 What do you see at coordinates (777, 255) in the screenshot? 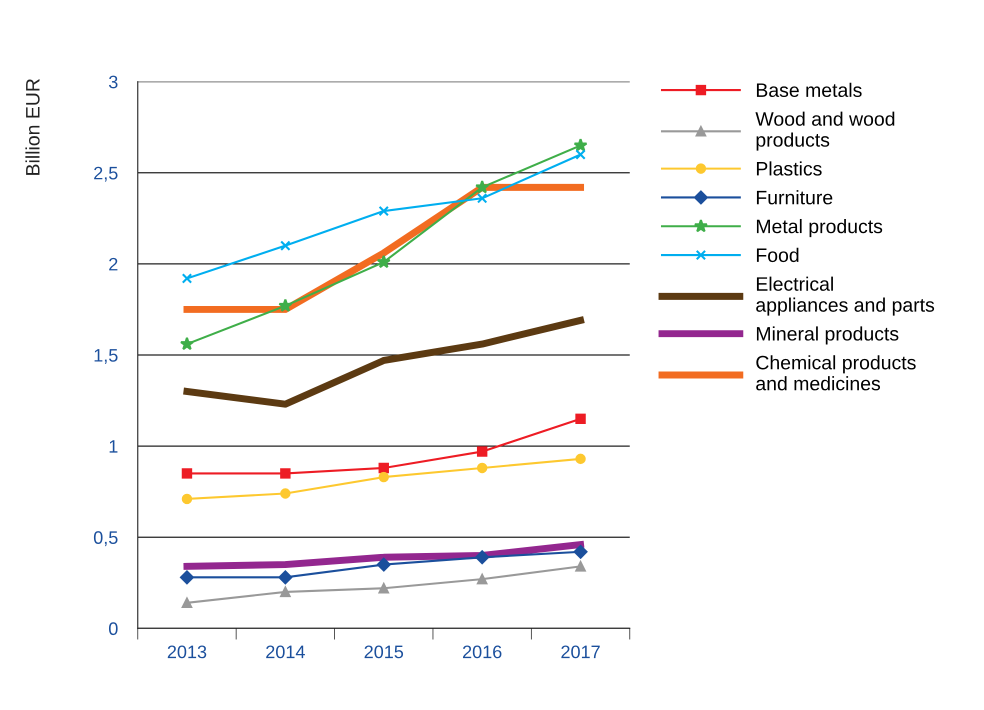
I see `legend-label: Food` at bounding box center [777, 255].